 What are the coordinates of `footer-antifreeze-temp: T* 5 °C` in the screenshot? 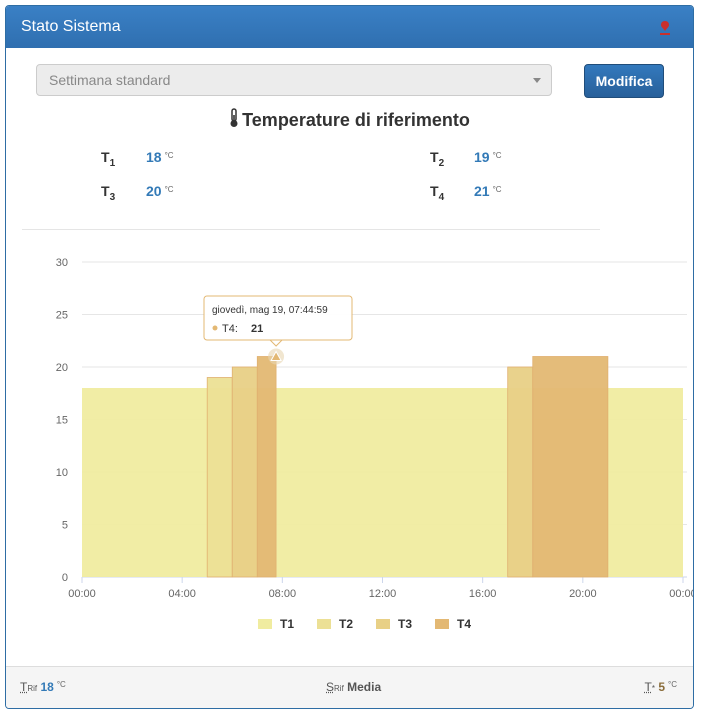 It's located at (661, 687).